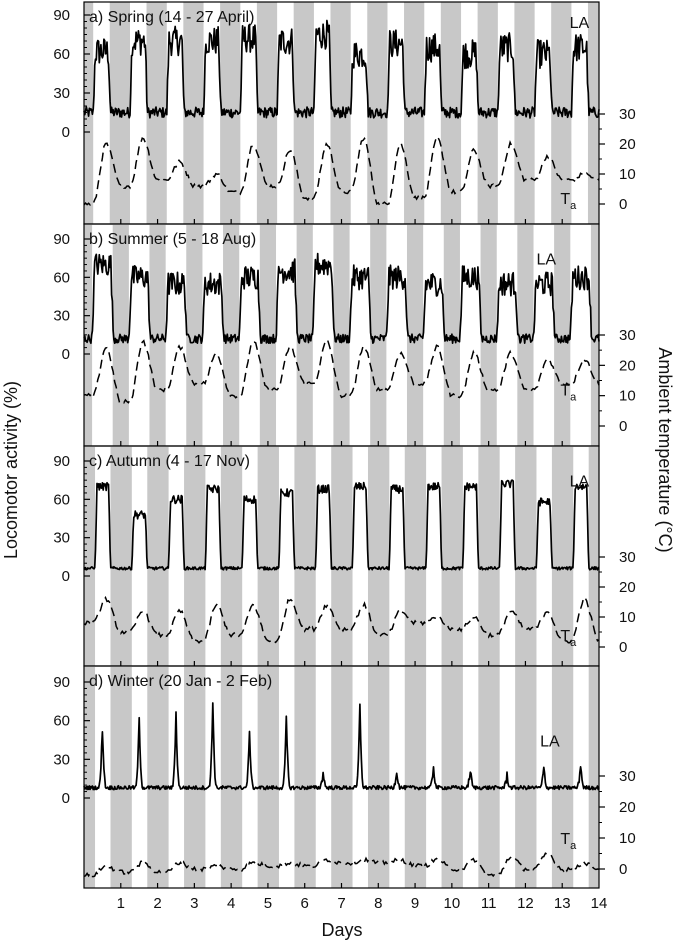 The image size is (675, 945). What do you see at coordinates (415, 903) in the screenshot?
I see `x-tick-label: 9` at bounding box center [415, 903].